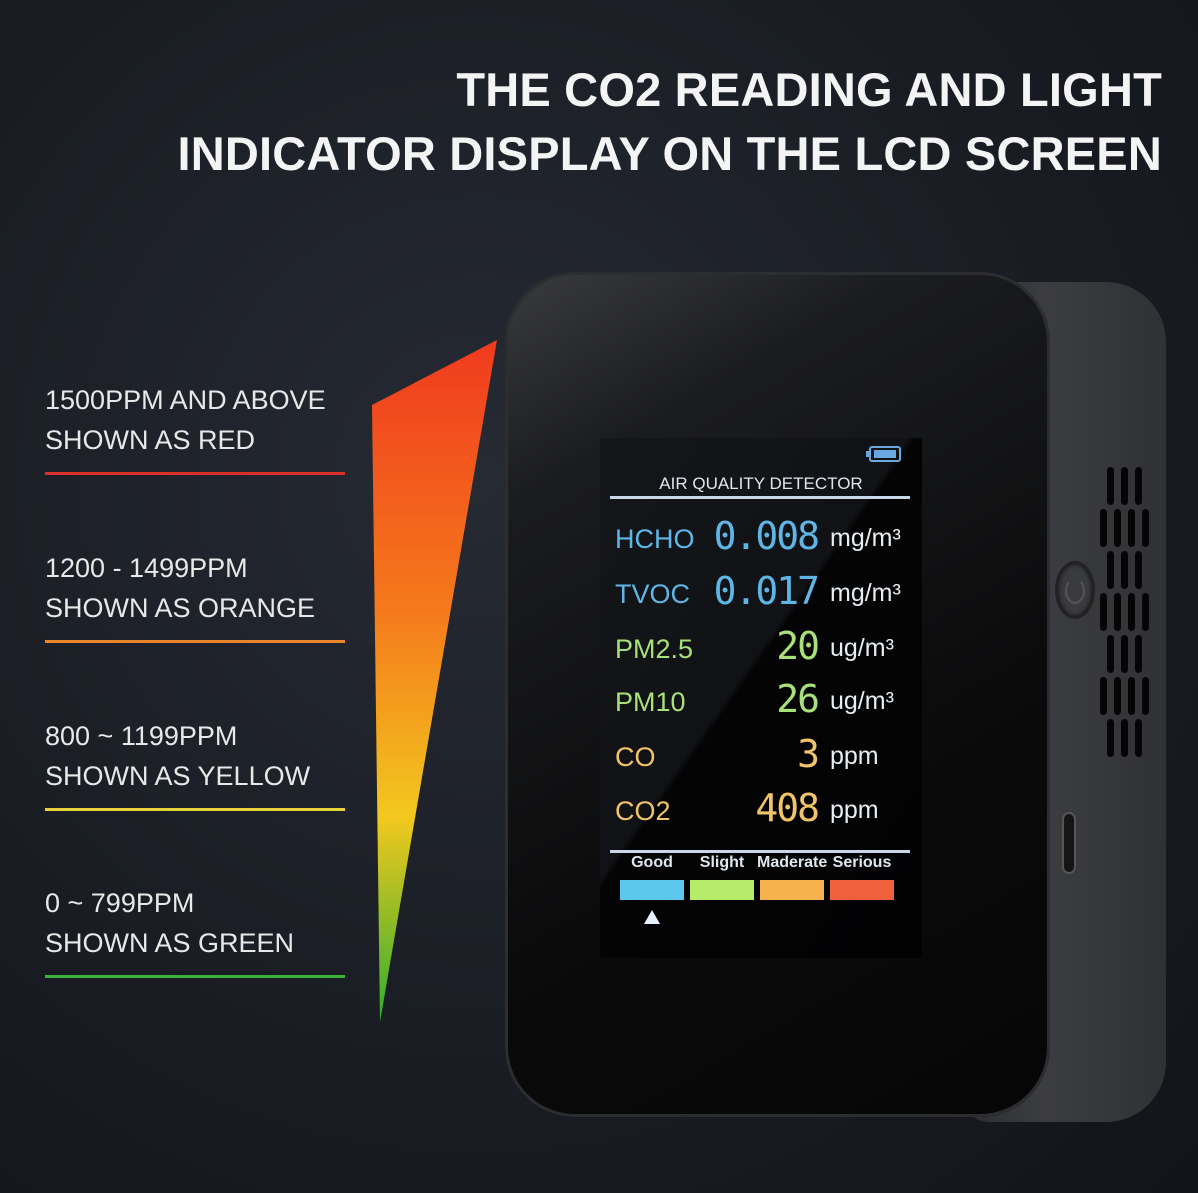 The height and width of the screenshot is (1193, 1198). What do you see at coordinates (808, 754) in the screenshot?
I see `reading-value: 3` at bounding box center [808, 754].